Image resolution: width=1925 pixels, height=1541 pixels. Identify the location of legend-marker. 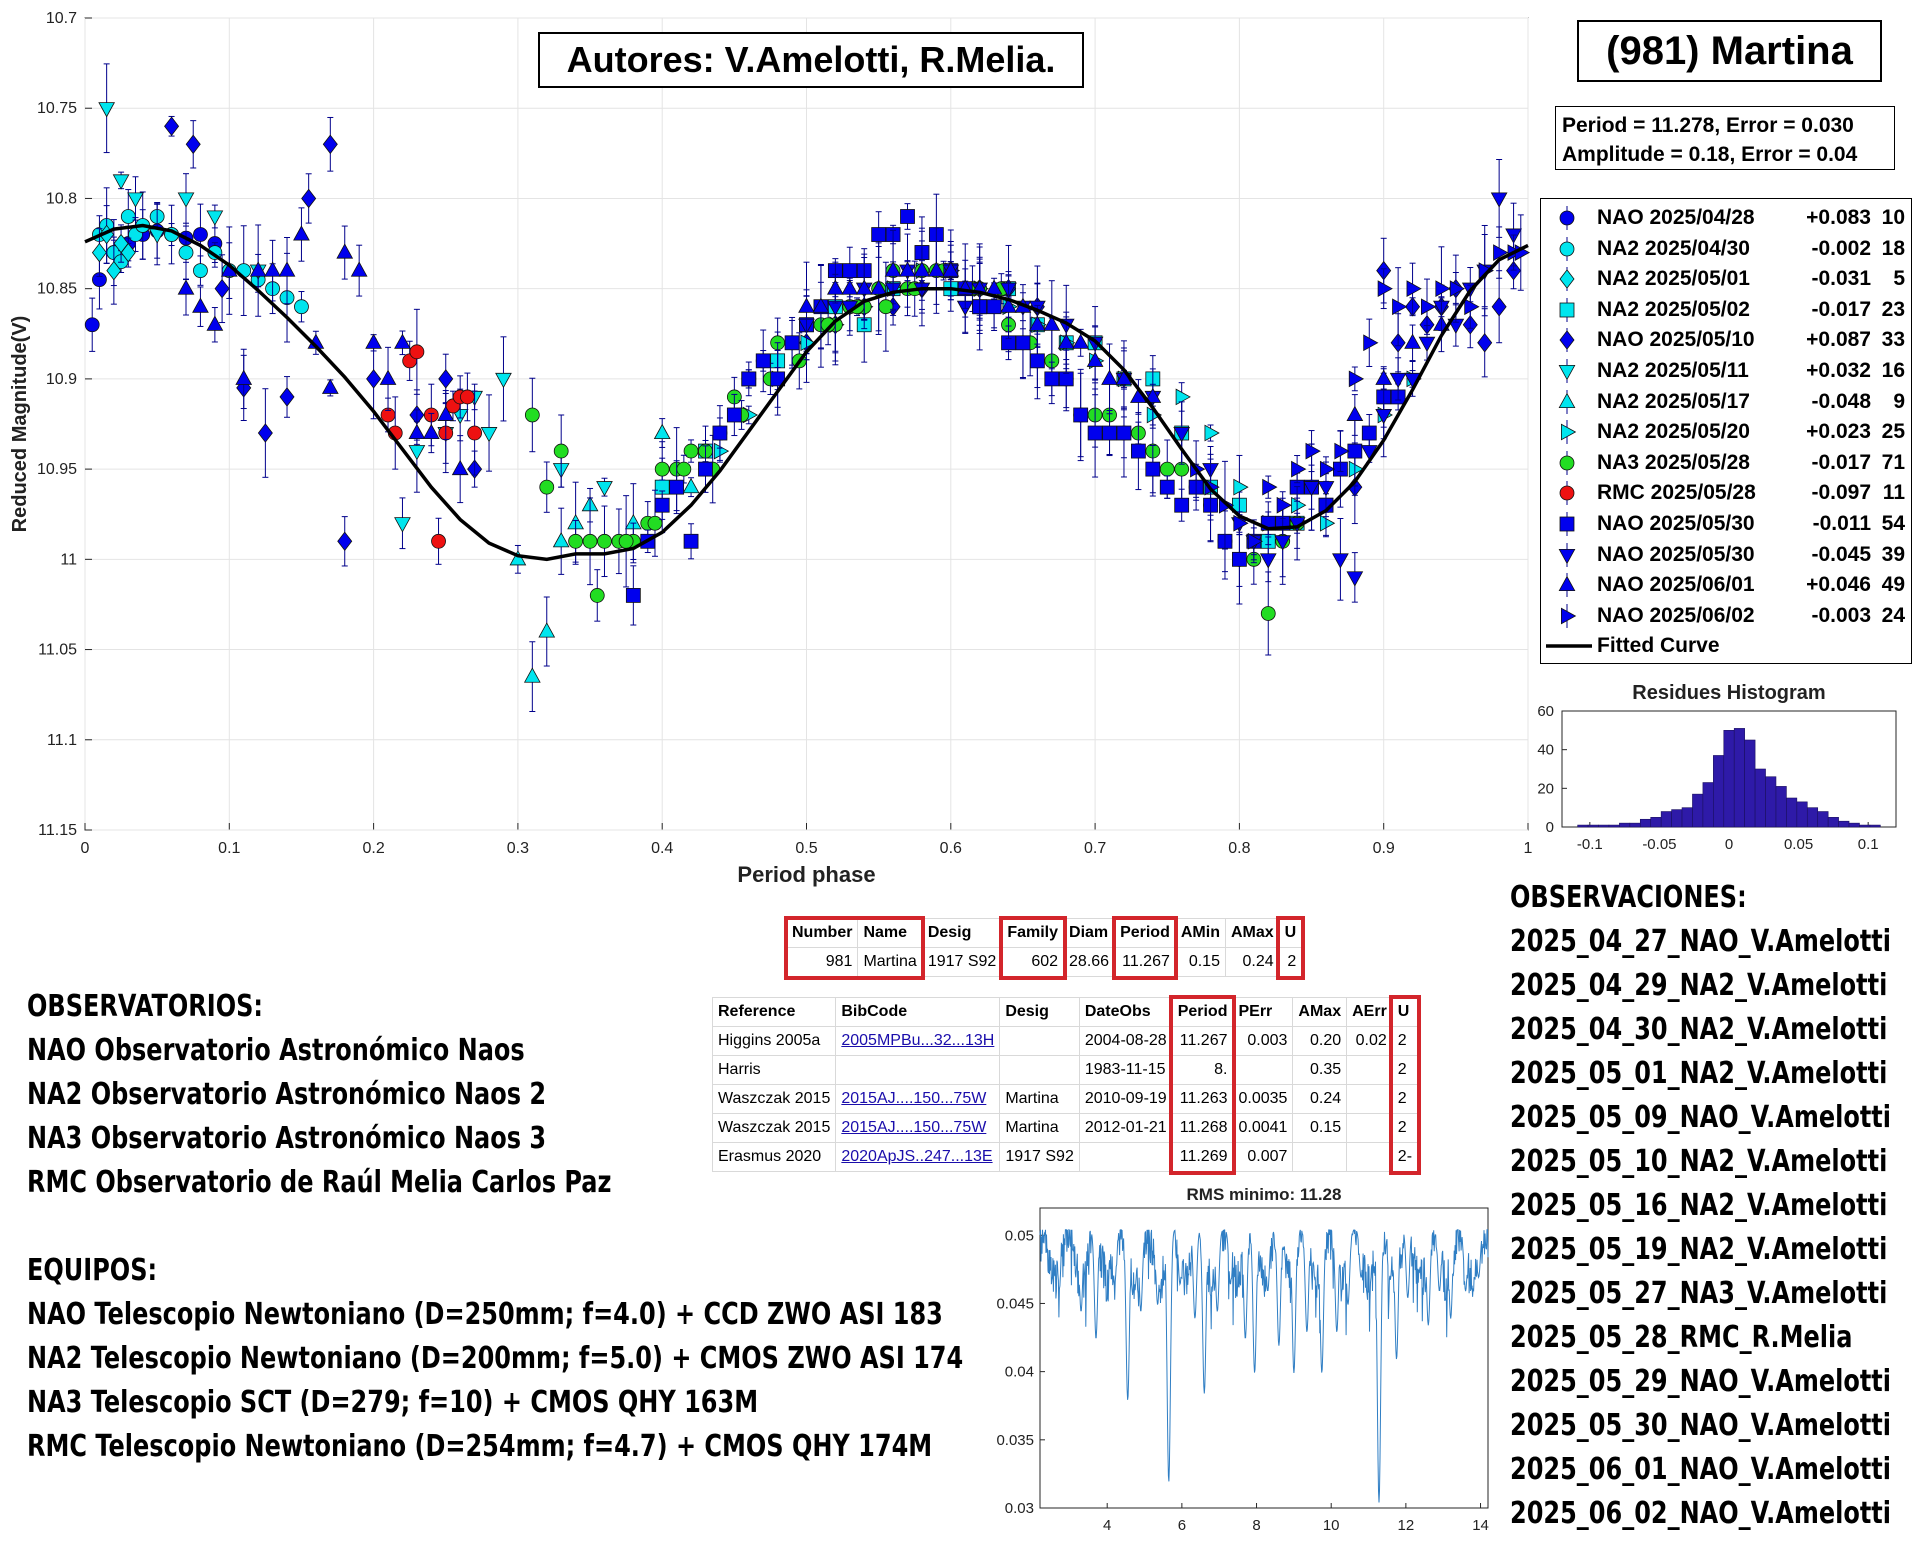
(1567, 218).